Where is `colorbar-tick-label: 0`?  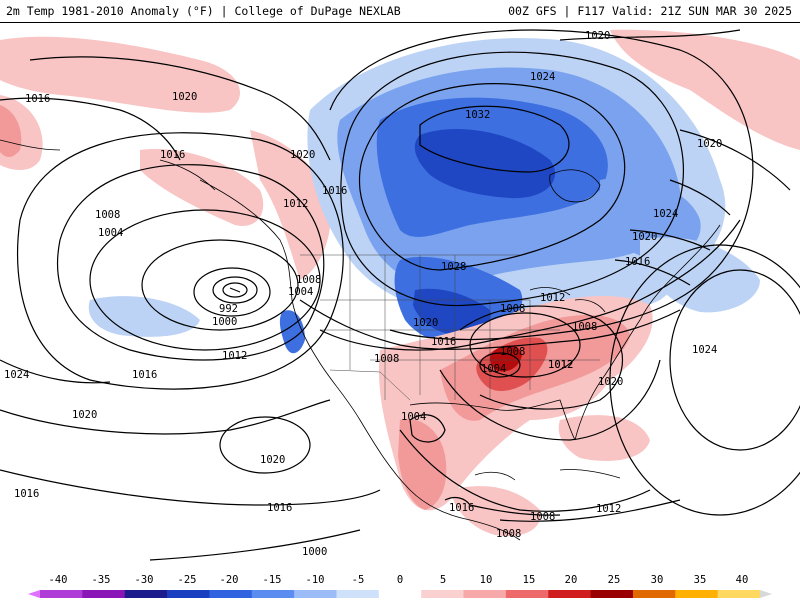 colorbar-tick-label: 0 is located at coordinates (400, 580).